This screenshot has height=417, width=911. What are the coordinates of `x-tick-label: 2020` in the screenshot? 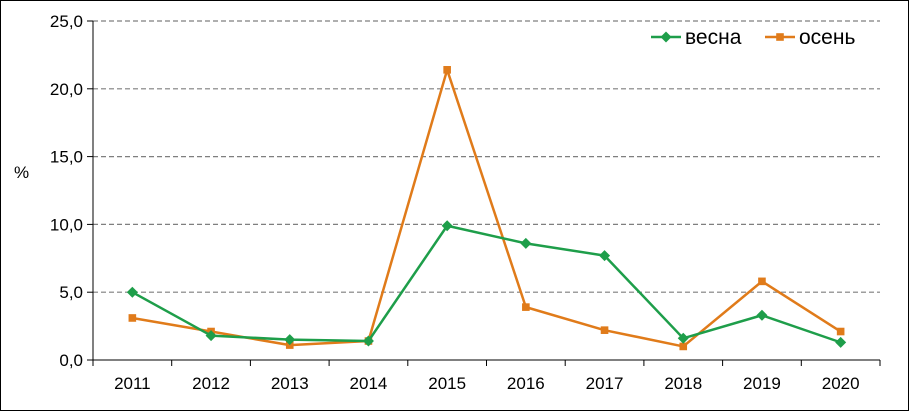 It's located at (841, 383).